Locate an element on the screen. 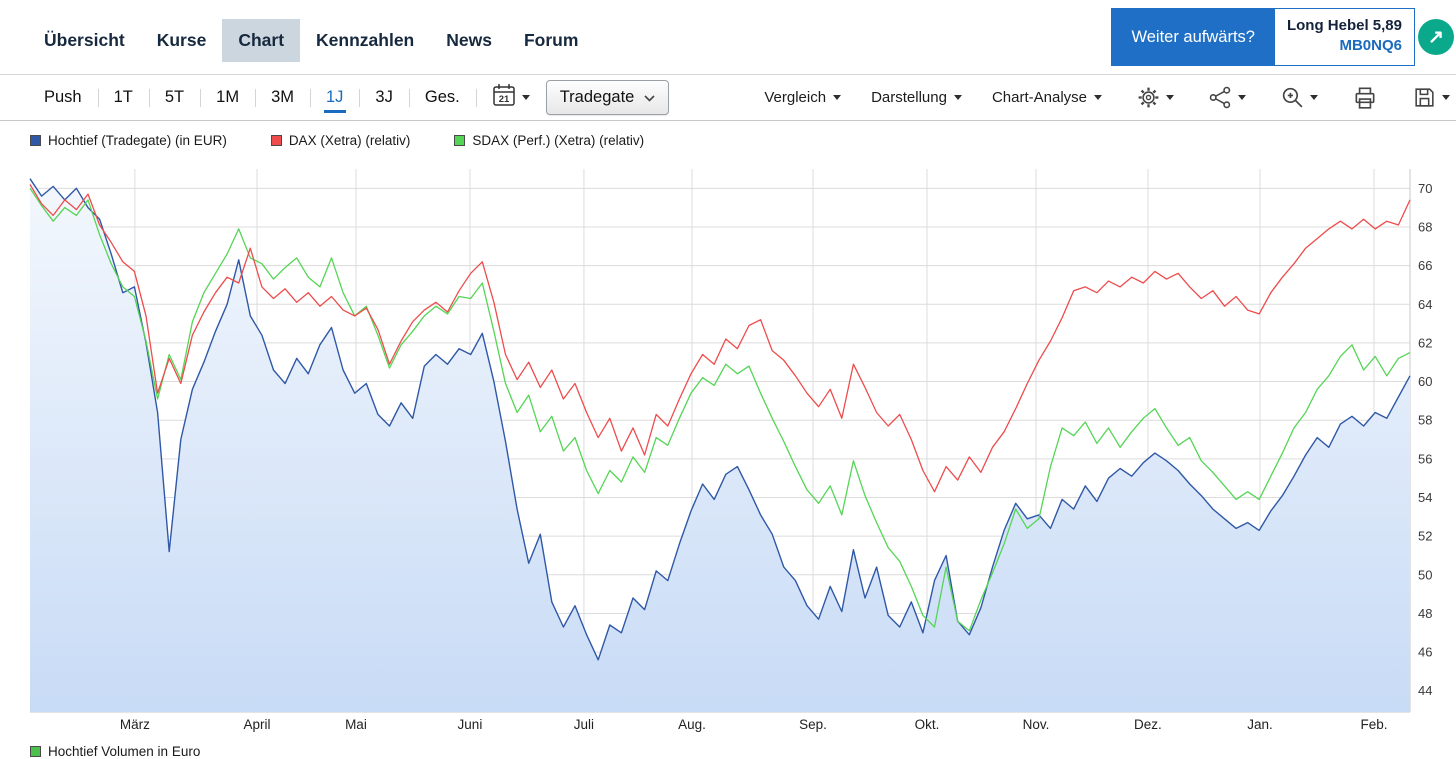  toolbar-right-group: Vergleich Darstellung Chart-Analyse is located at coordinates (1092, 98).